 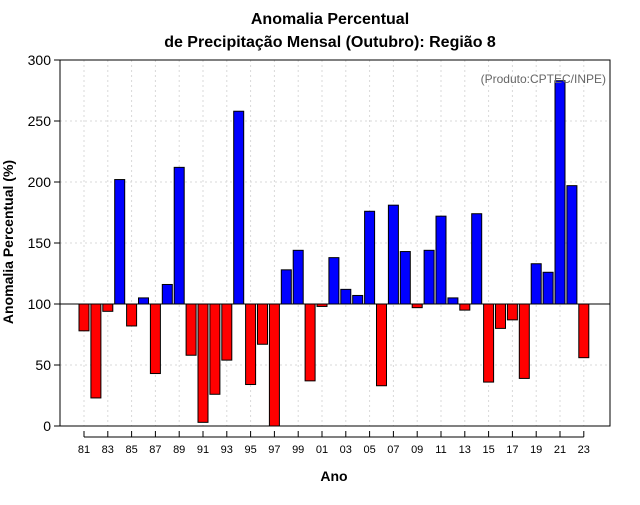 I want to click on x-tick-label: 11, so click(x=440, y=450).